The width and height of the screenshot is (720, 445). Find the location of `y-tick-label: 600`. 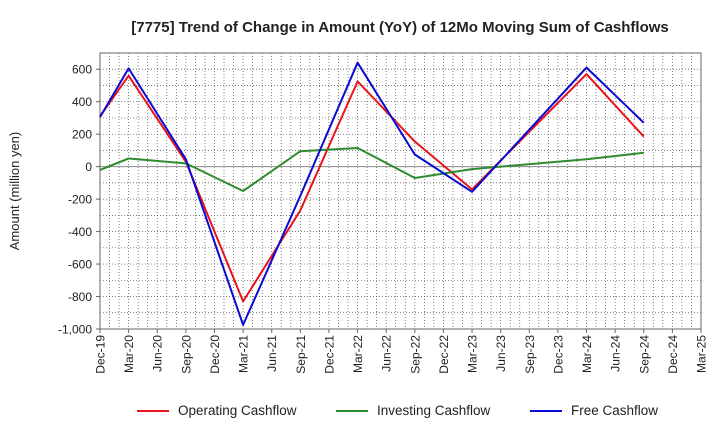

y-tick-label: 600 is located at coordinates (82, 70).